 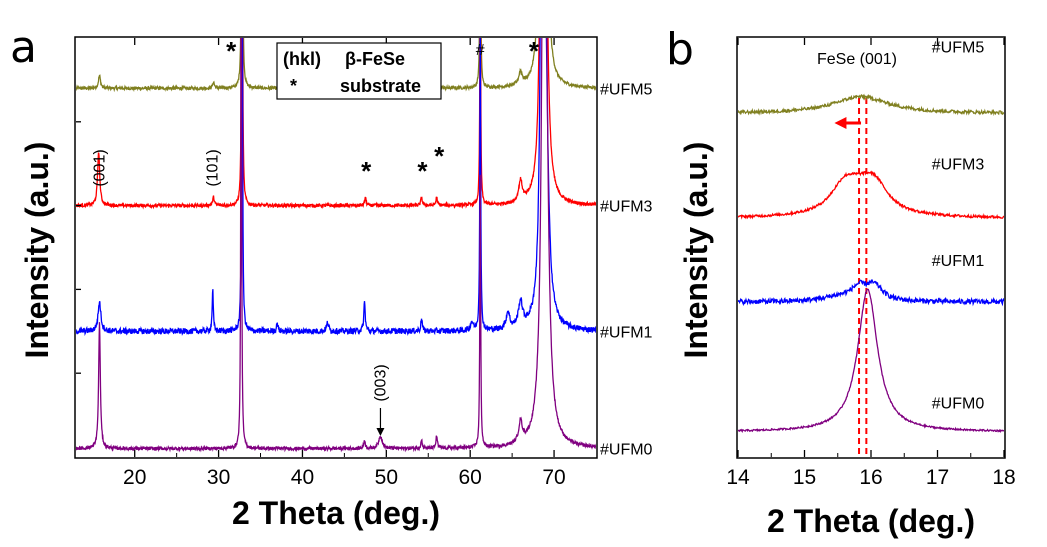 What do you see at coordinates (626, 269) in the screenshot?
I see `plot-a-series-labels: #UFM5 #UFM3 #UFM1 #UFM0` at bounding box center [626, 269].